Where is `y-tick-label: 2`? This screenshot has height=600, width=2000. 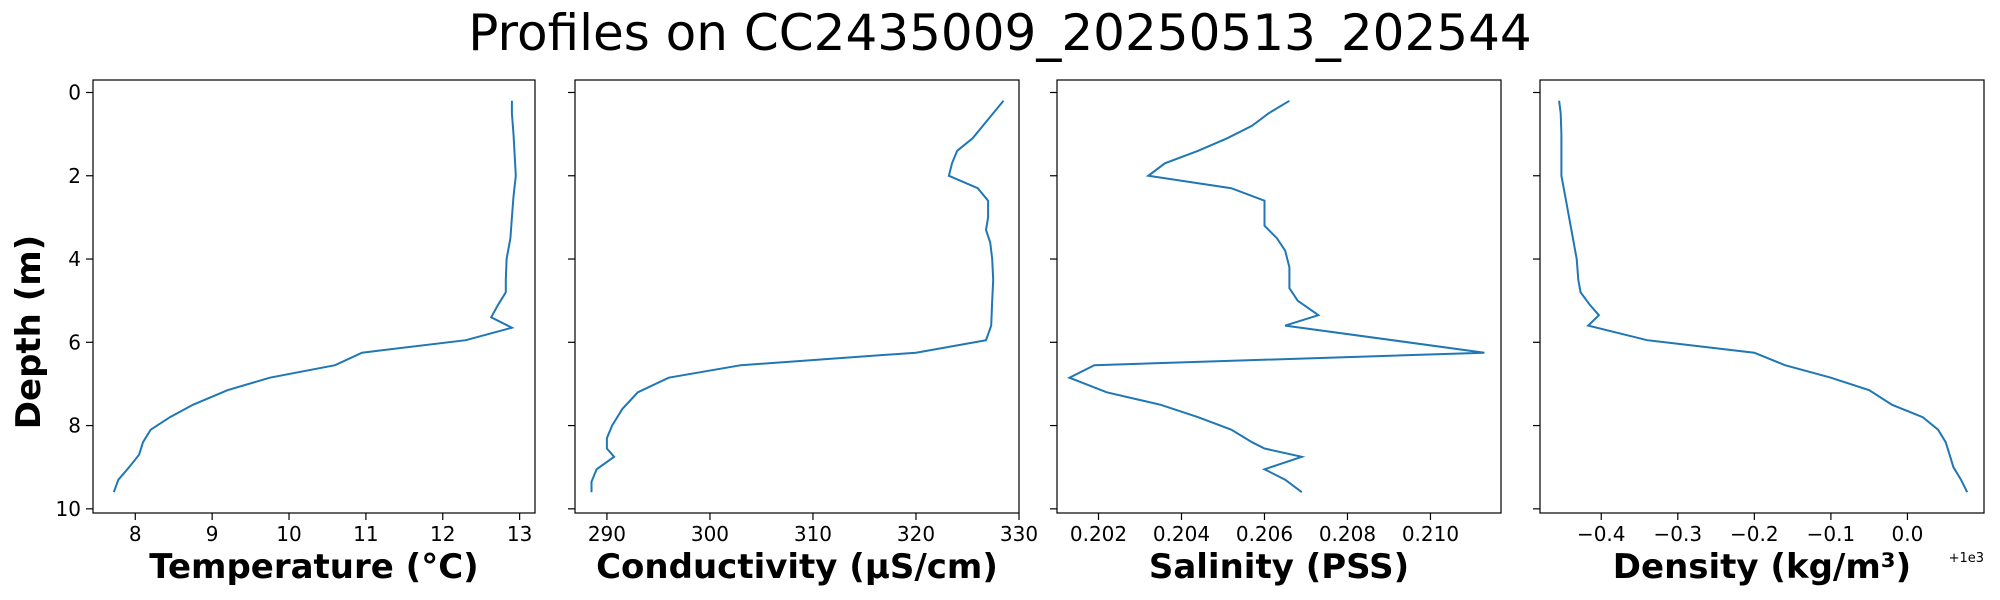 y-tick-label: 2 is located at coordinates (74, 176).